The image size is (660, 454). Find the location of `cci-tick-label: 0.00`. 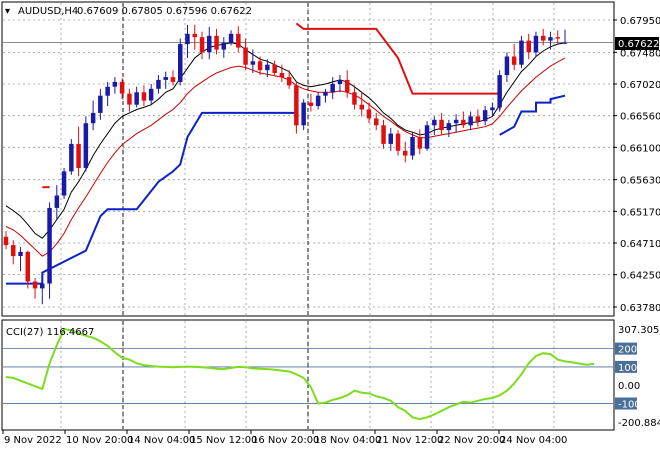

cci-tick-label: 0.00 is located at coordinates (629, 386).